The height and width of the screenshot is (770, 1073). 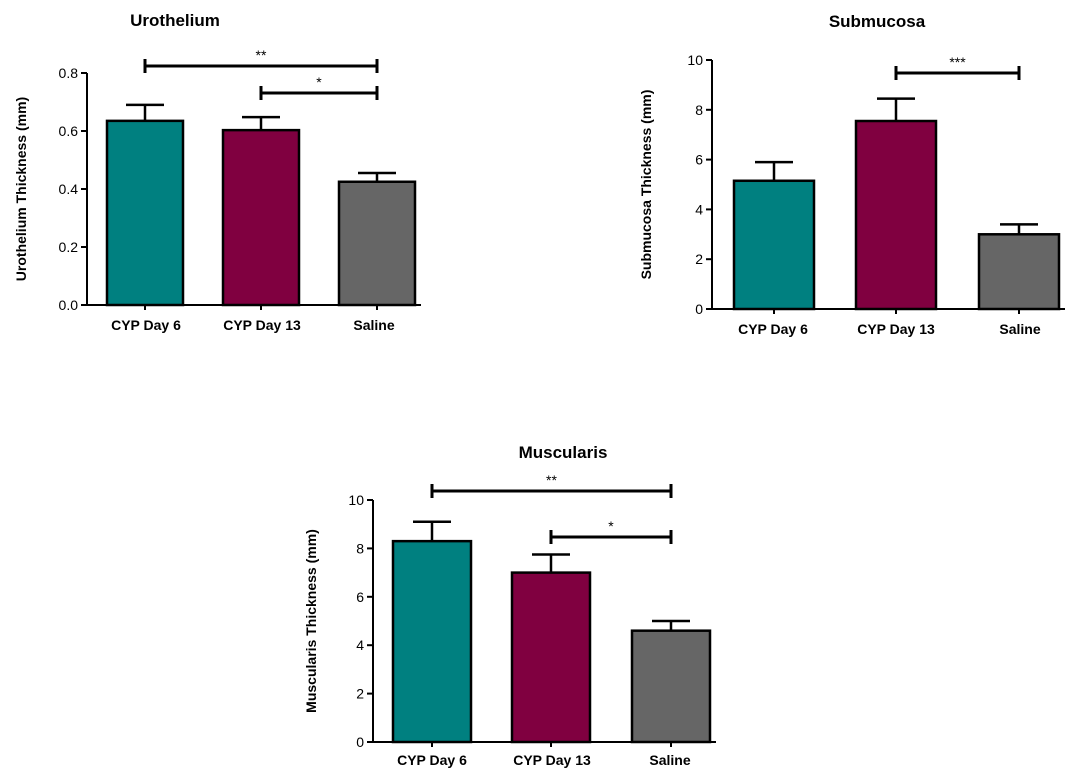 I want to click on y-tick-label: 0.6, so click(x=69, y=131).